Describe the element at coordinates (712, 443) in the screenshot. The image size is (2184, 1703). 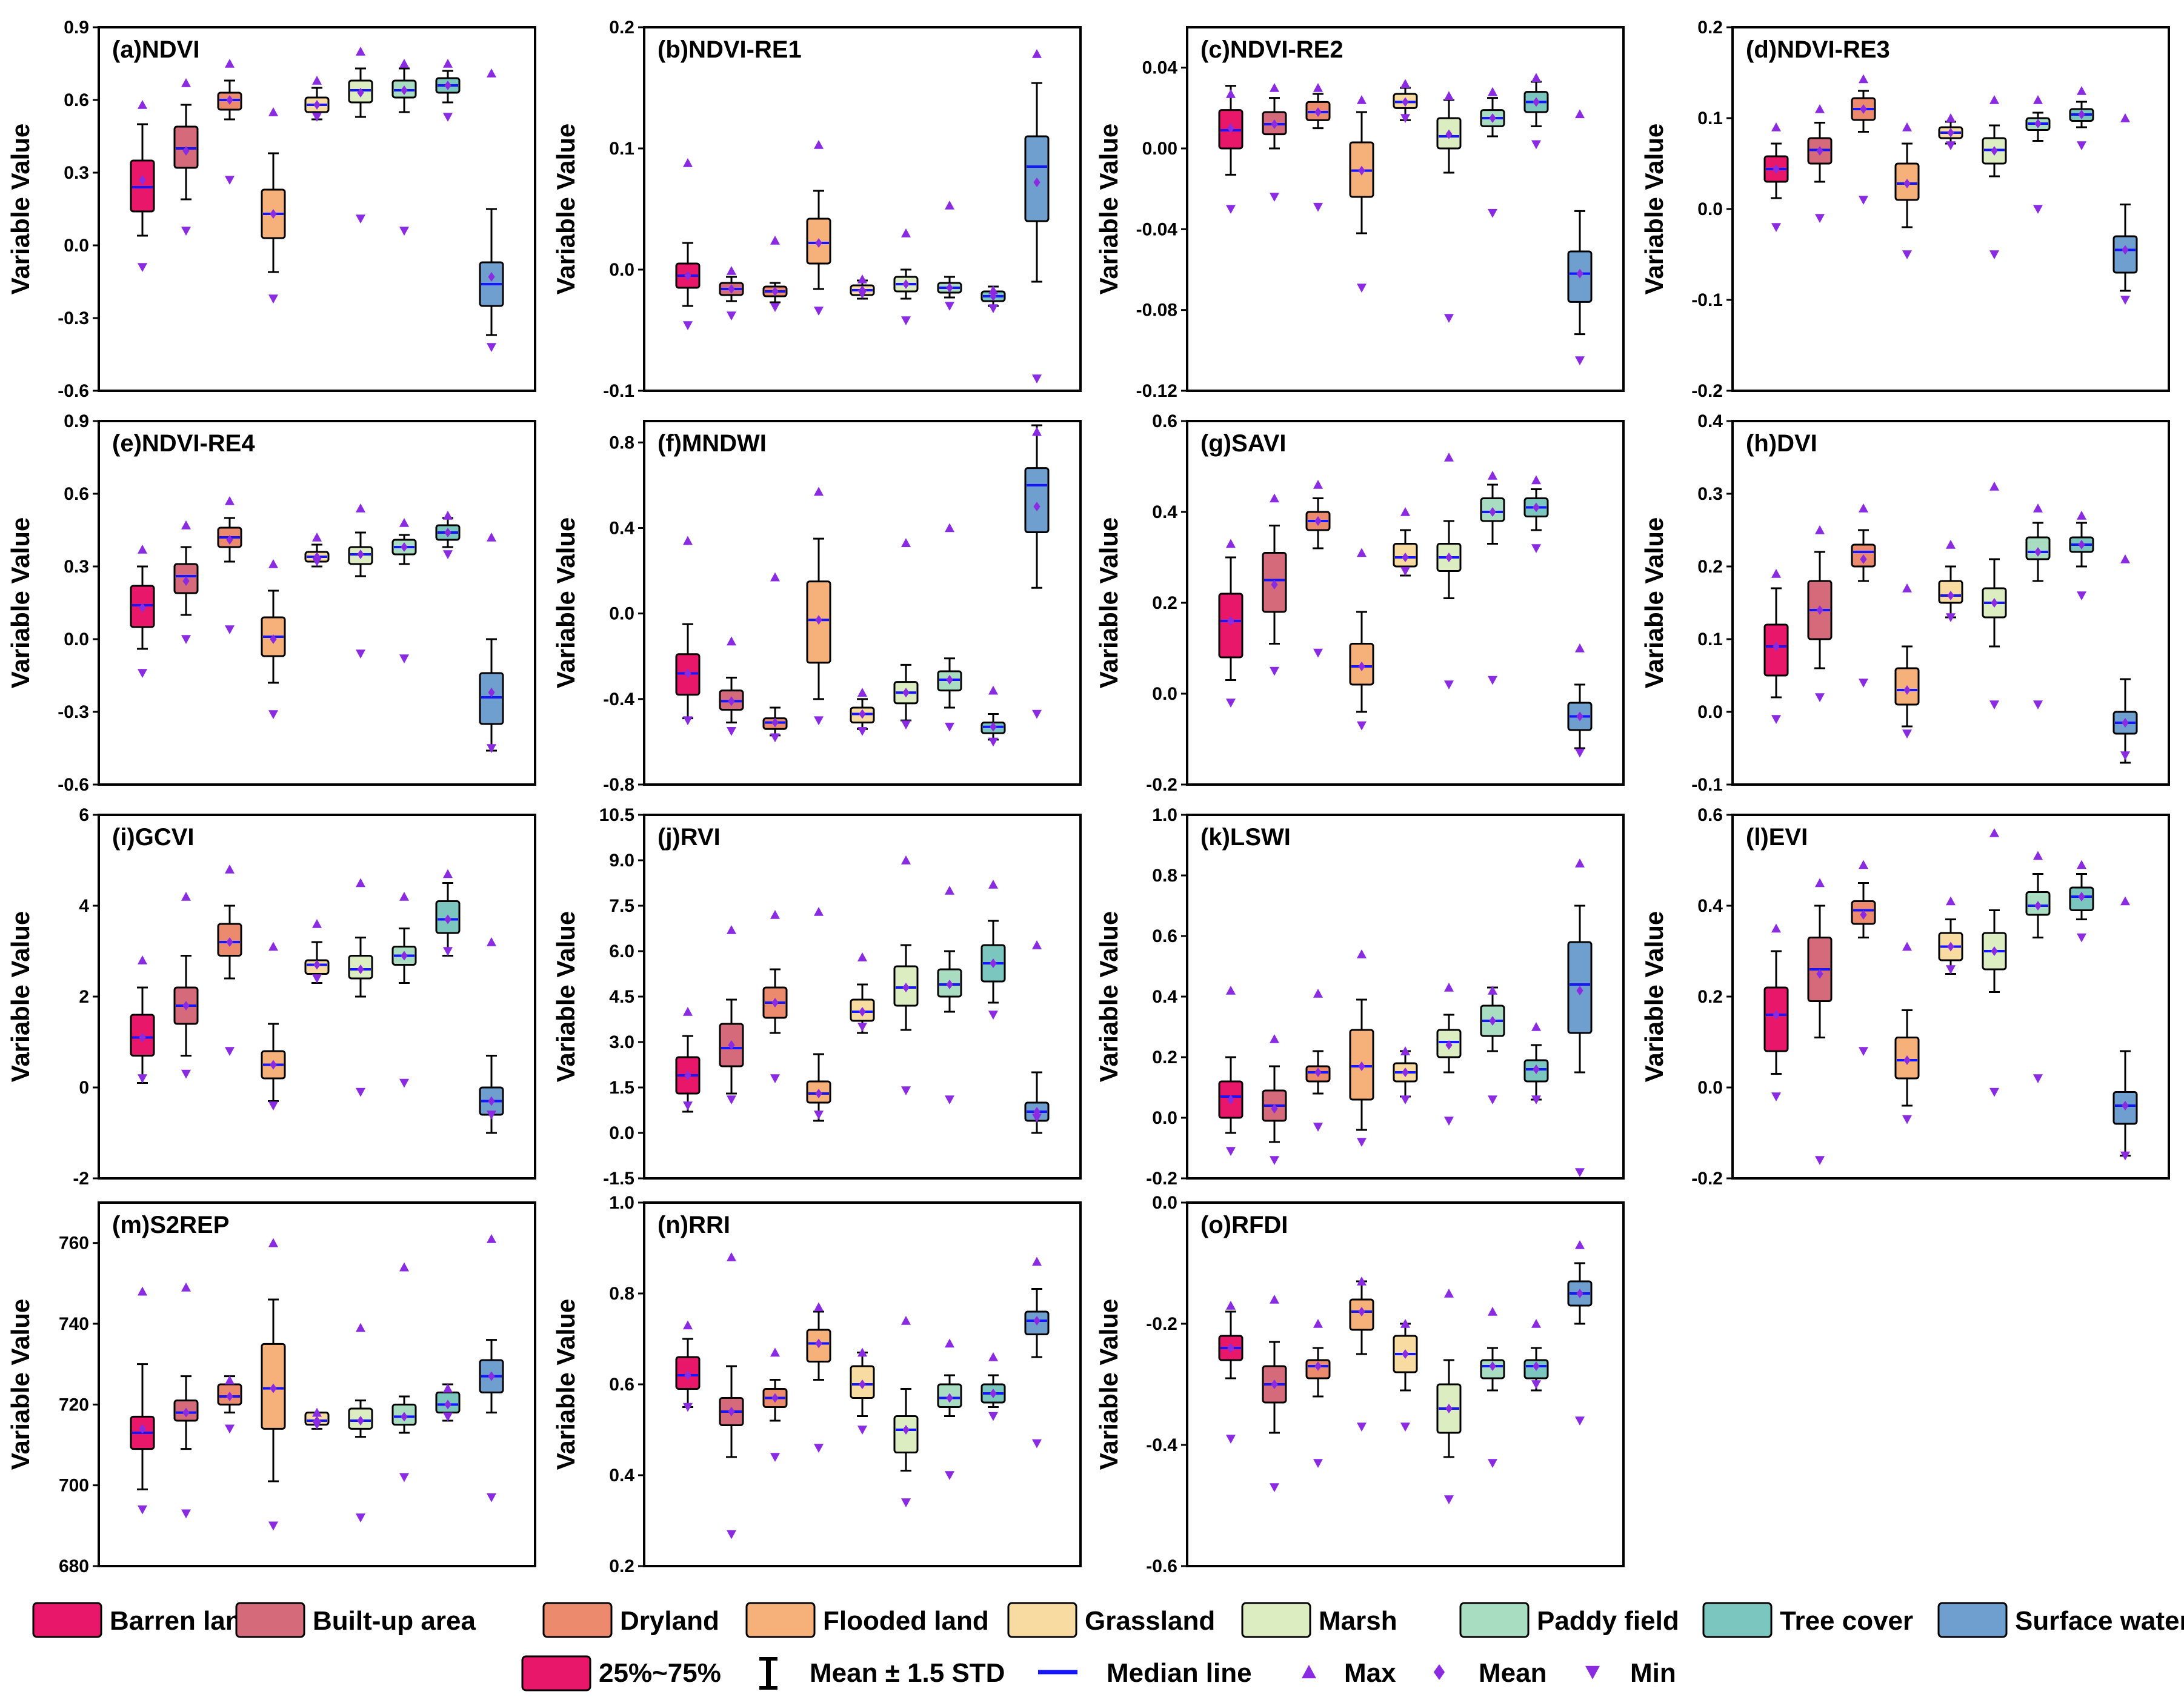
I see `panel-title: (f)MNDWI` at that location.